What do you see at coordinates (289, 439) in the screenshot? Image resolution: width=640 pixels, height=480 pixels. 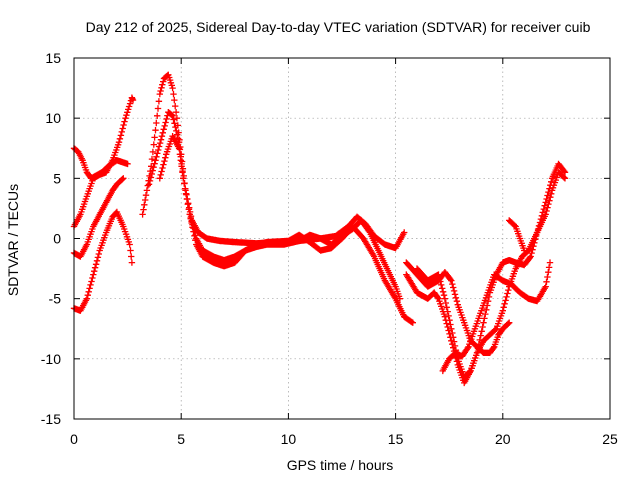 I see `x-tick-label: 10` at bounding box center [289, 439].